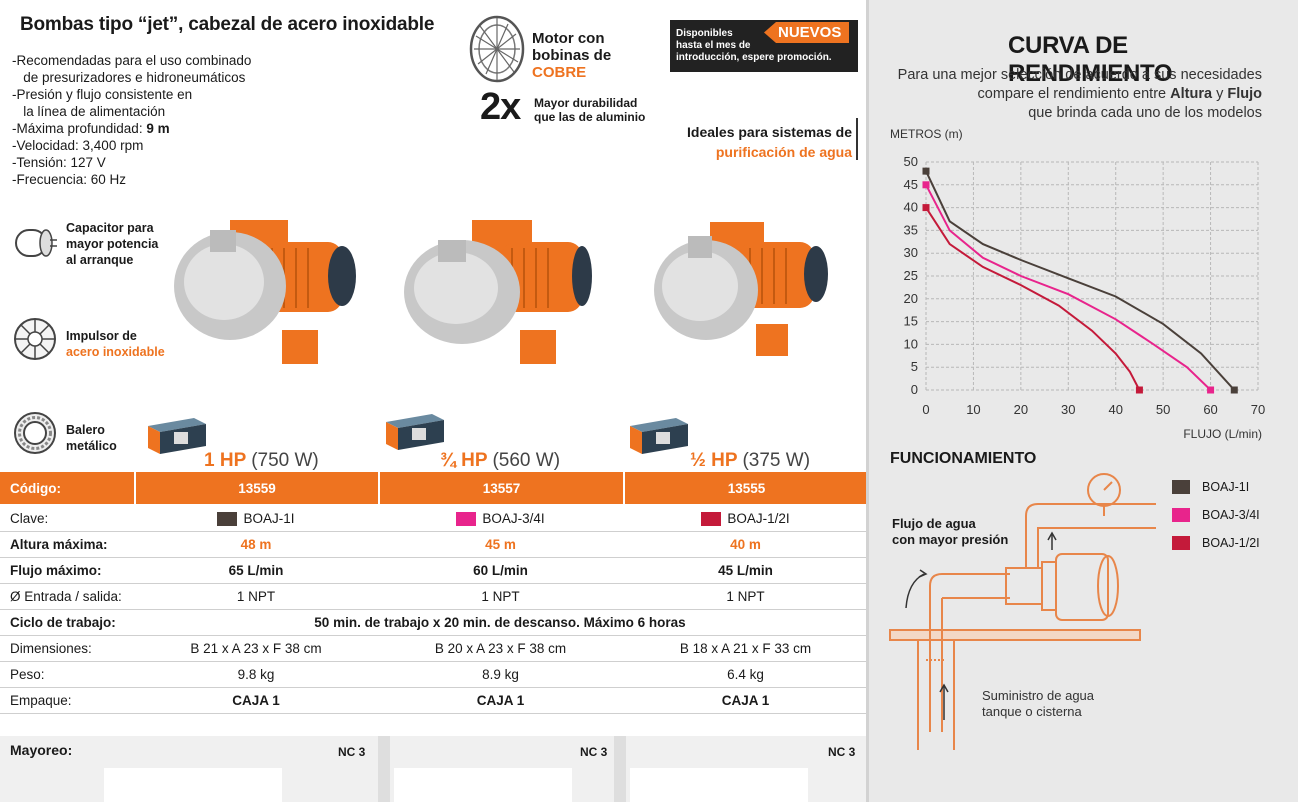  I want to click on power-rating-1-2hp: ½ HP (375 W), so click(750, 460).